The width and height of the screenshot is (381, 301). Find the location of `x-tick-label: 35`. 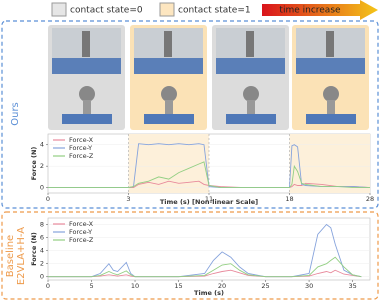

x-tick-label: 35 is located at coordinates (352, 286).